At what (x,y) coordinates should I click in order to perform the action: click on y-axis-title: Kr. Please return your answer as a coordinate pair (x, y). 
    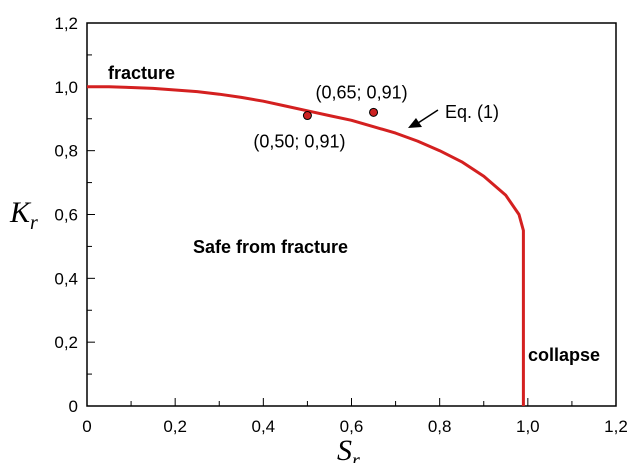
    Looking at the image, I should click on (23, 215).